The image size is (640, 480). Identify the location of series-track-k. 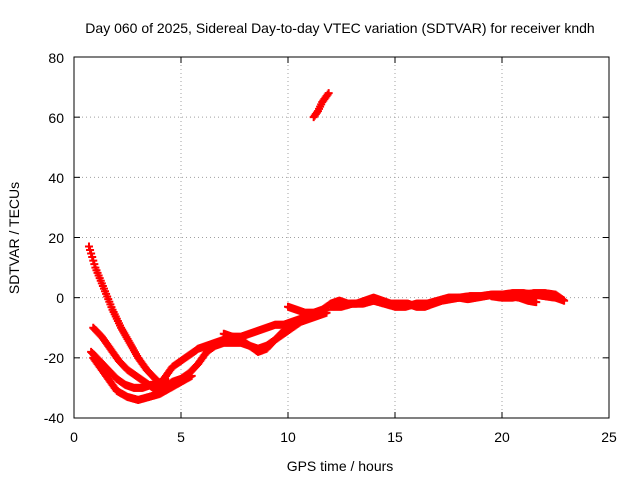
(321, 105).